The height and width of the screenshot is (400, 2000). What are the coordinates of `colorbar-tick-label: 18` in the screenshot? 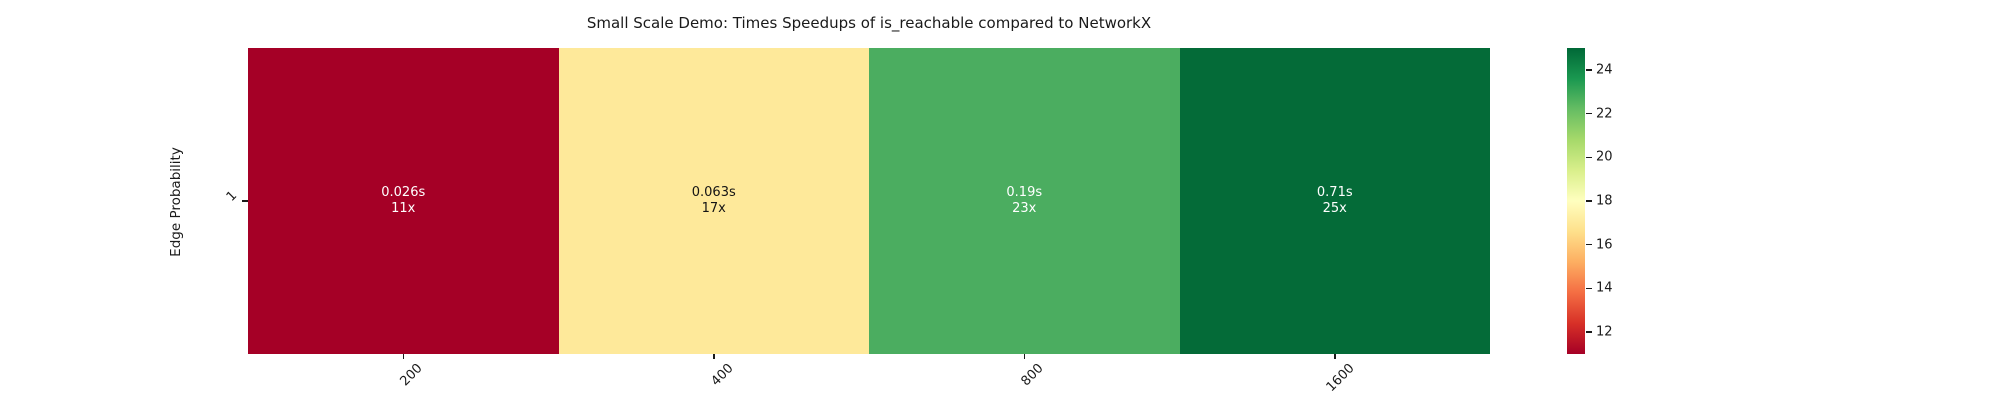 It's located at (1604, 201).